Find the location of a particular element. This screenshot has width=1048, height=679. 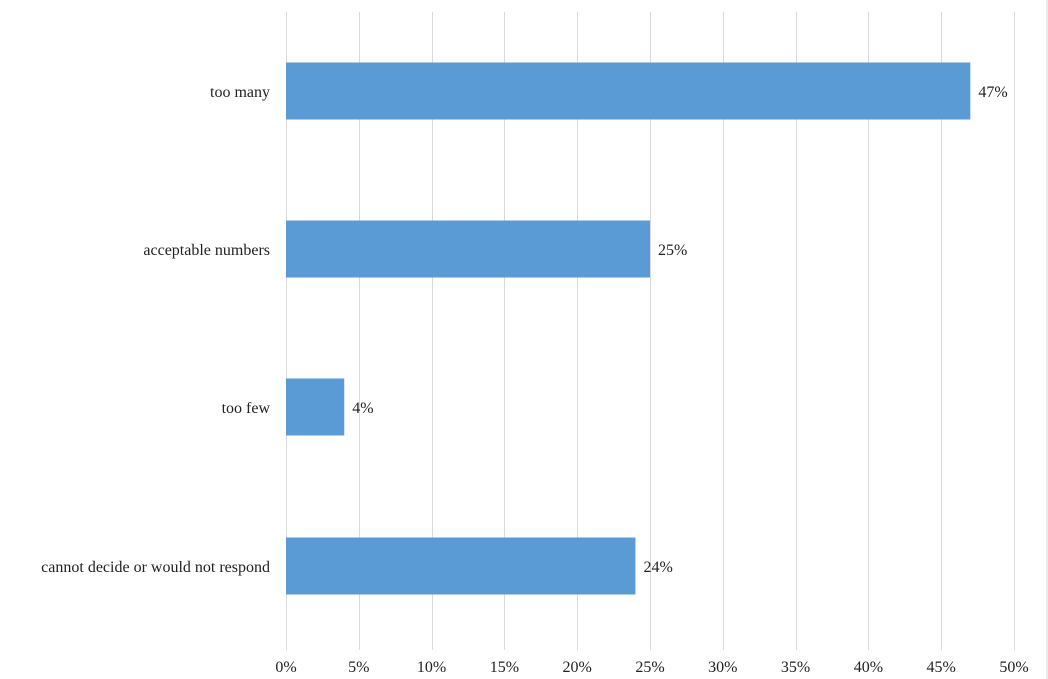

x-tick-label: 50% is located at coordinates (1013, 667).